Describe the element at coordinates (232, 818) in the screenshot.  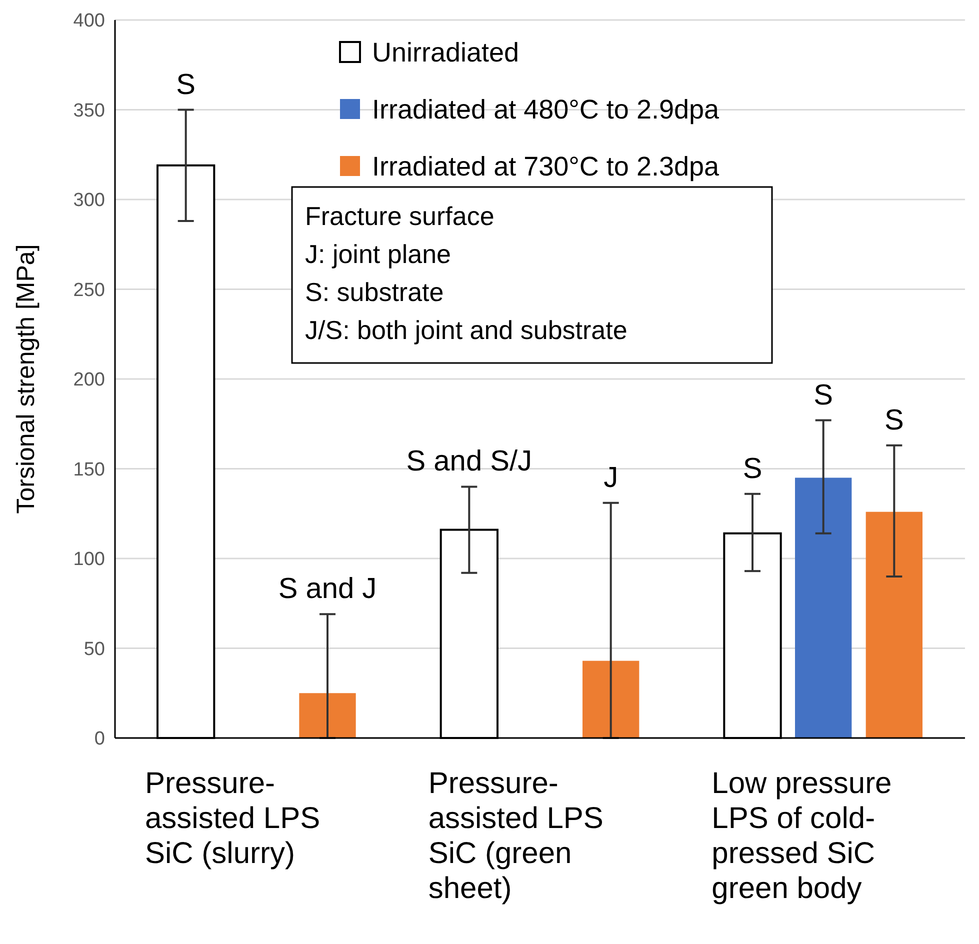
I see `x-tick-label: Pressure-assisted LPS SiC (slurry)` at that location.